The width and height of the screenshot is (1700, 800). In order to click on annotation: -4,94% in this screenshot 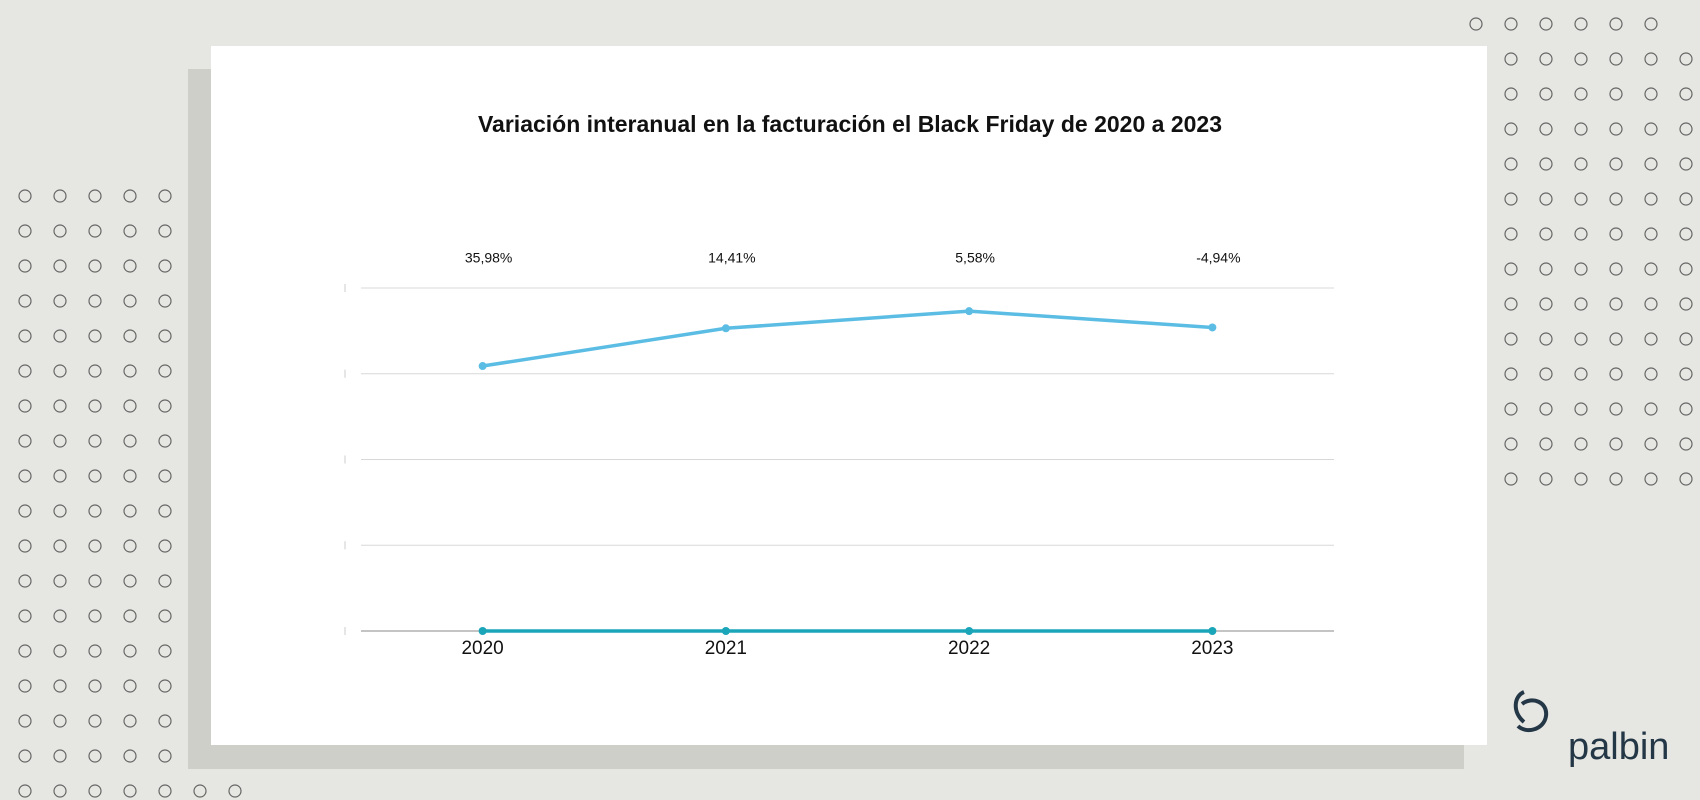, I will do `click(1218, 258)`.